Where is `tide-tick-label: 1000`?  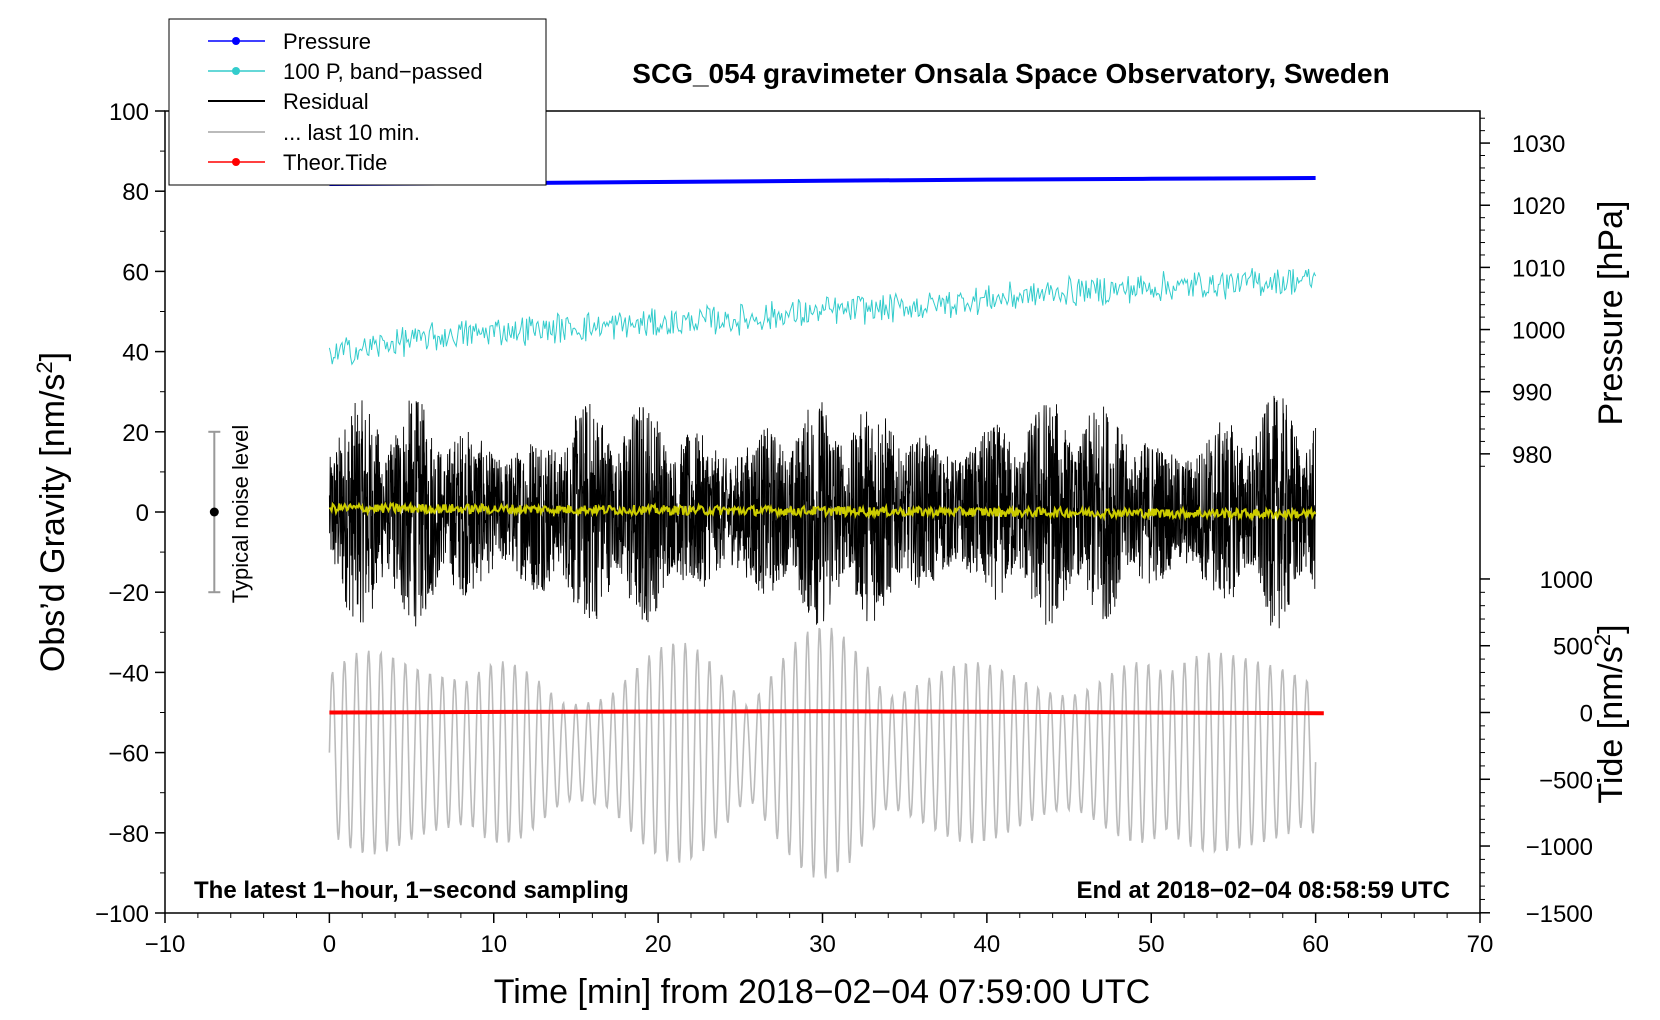 tide-tick-label: 1000 is located at coordinates (1566, 580).